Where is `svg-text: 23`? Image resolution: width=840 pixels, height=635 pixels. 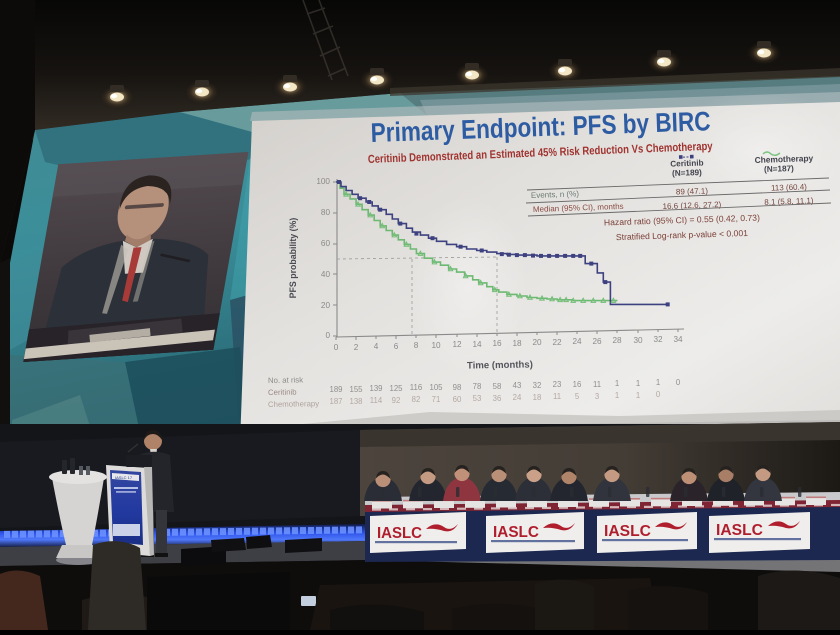 svg-text: 23 is located at coordinates (557, 384).